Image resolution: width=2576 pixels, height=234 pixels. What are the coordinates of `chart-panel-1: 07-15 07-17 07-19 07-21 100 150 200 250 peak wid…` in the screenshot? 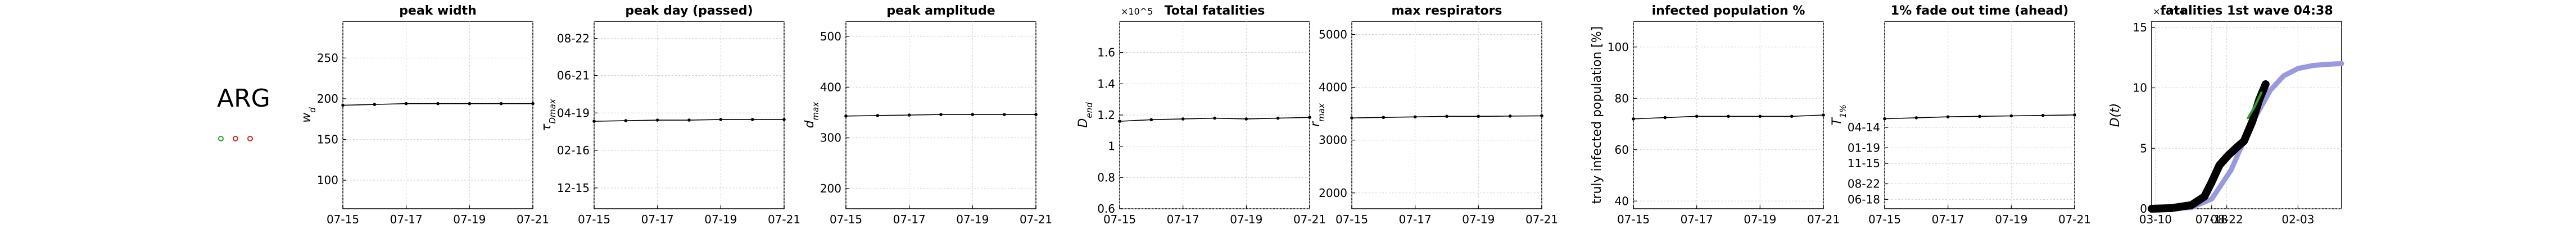 It's located at (424, 115).